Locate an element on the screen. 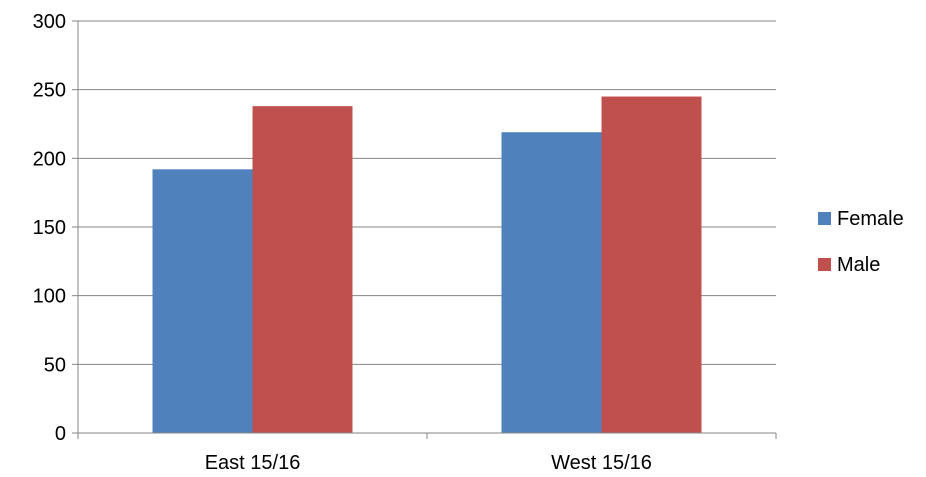  legend-label-male: Male is located at coordinates (858, 265).